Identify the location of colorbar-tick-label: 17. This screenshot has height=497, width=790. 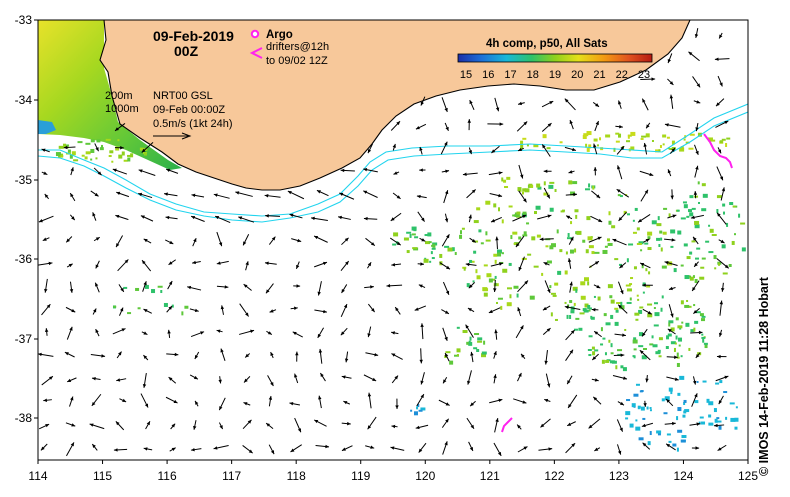
(510, 75).